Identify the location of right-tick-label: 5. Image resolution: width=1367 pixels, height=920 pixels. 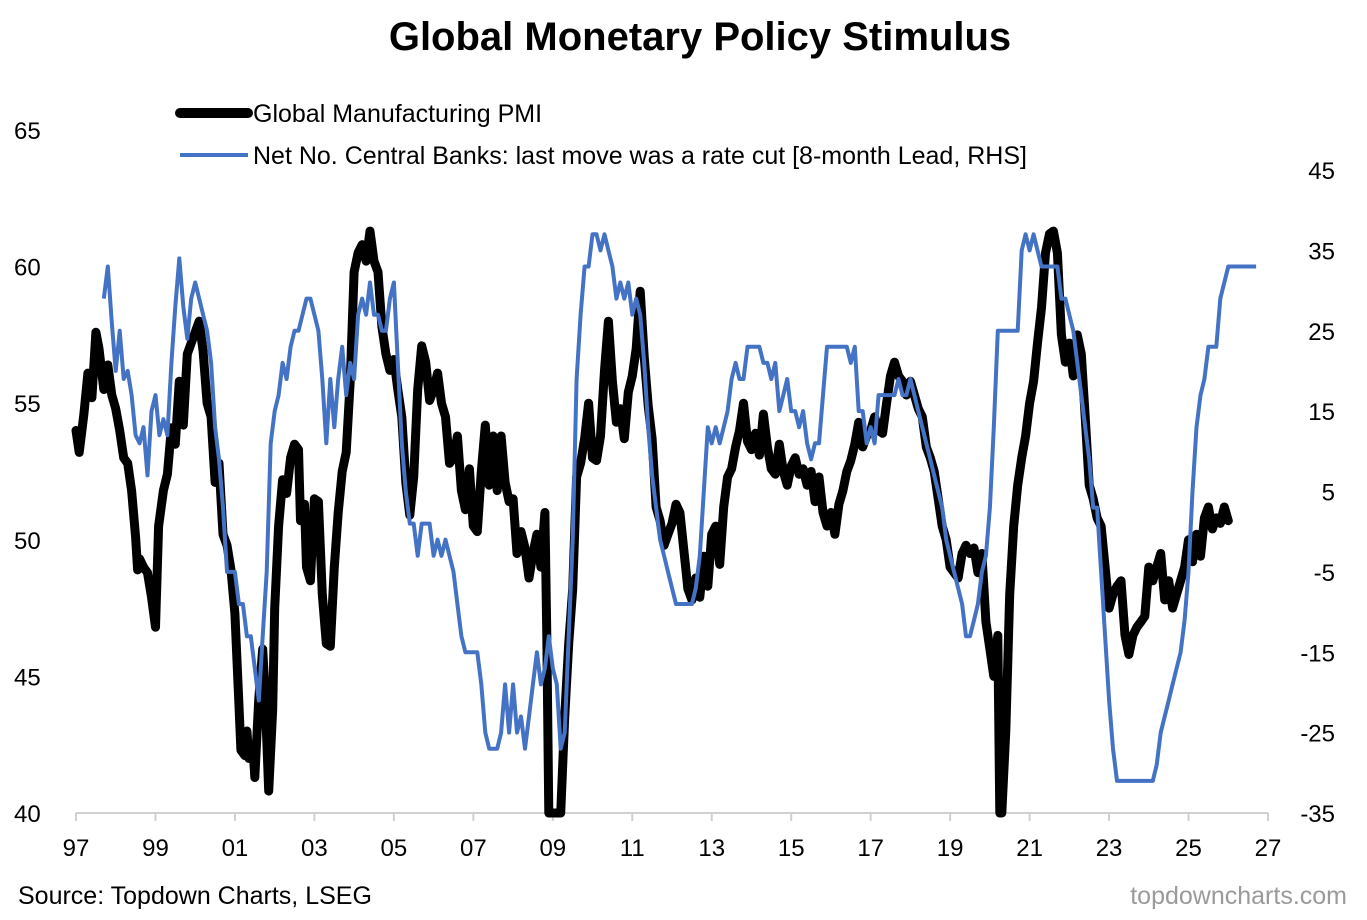
(1328, 493).